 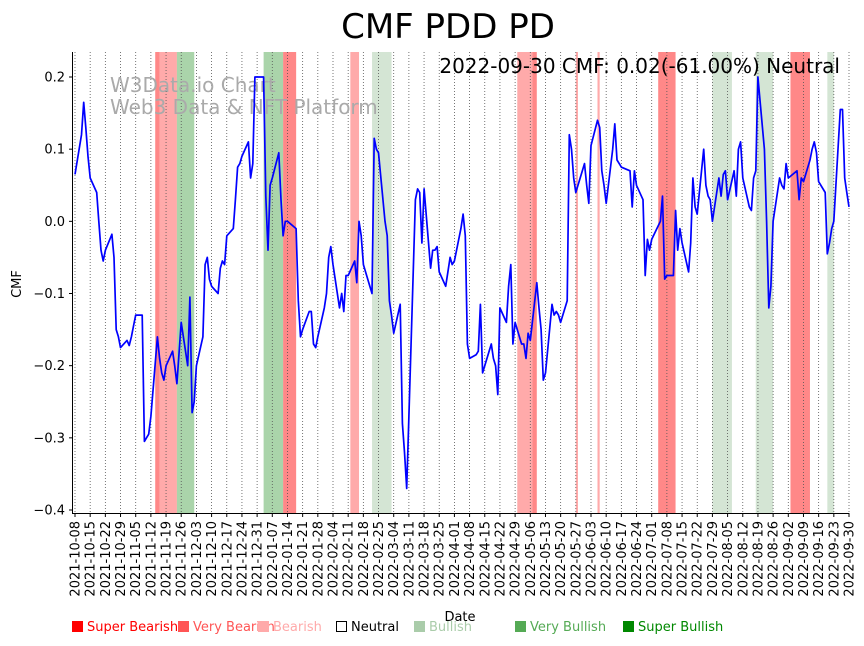 What do you see at coordinates (297, 627) in the screenshot?
I see `legend-label: Bearish` at bounding box center [297, 627].